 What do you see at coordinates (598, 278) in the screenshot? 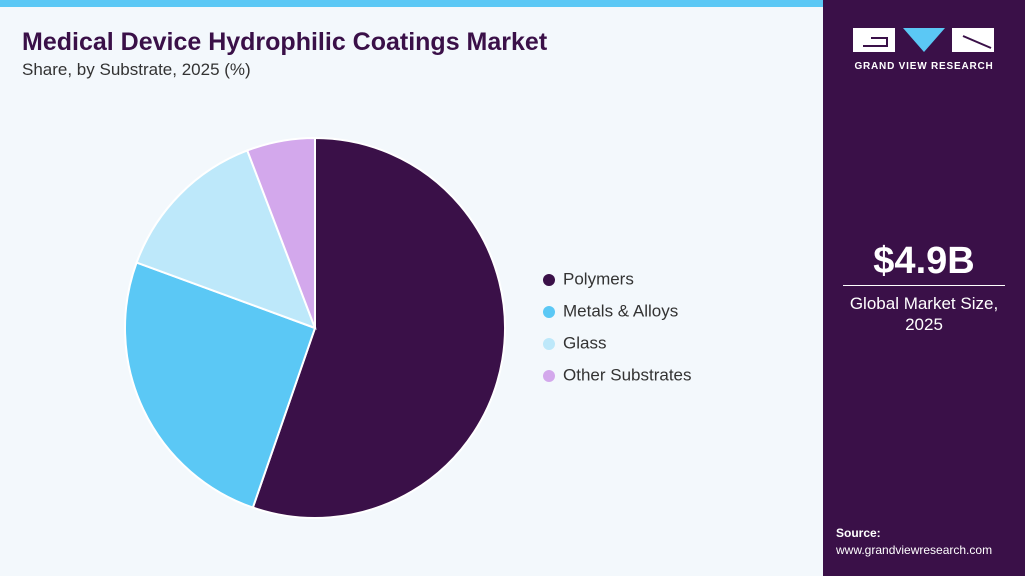
I see `legend-label: Polymers` at bounding box center [598, 278].